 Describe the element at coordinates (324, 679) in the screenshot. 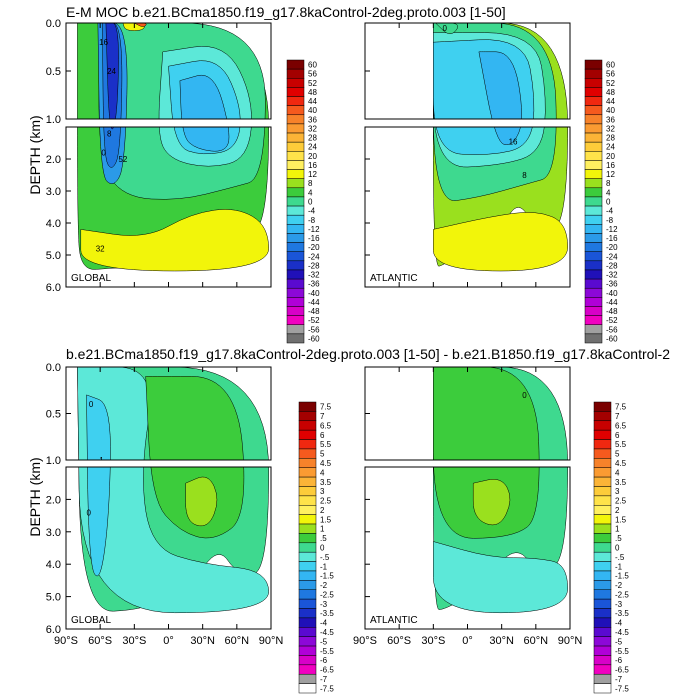

I see `colorbar-label: -7` at that location.